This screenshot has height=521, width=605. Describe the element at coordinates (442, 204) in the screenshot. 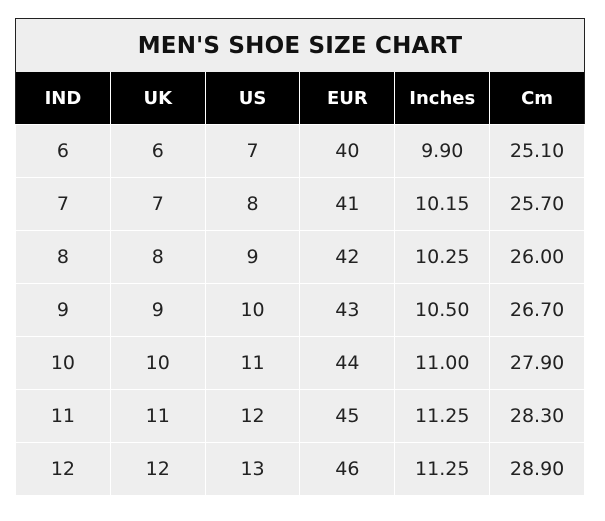

I see `table-cell: 10.15` at that location.